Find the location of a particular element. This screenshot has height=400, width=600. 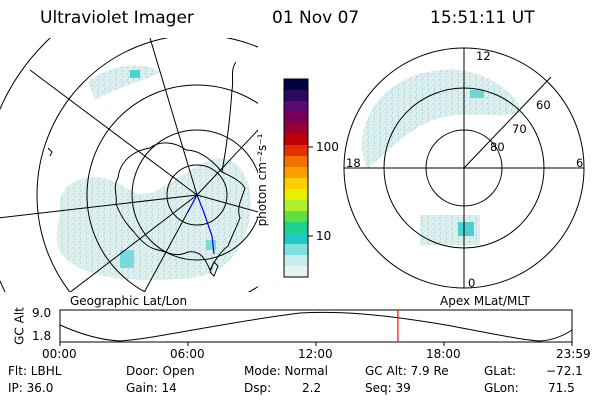

colorbar-tick-100: 100 is located at coordinates (327, 147).